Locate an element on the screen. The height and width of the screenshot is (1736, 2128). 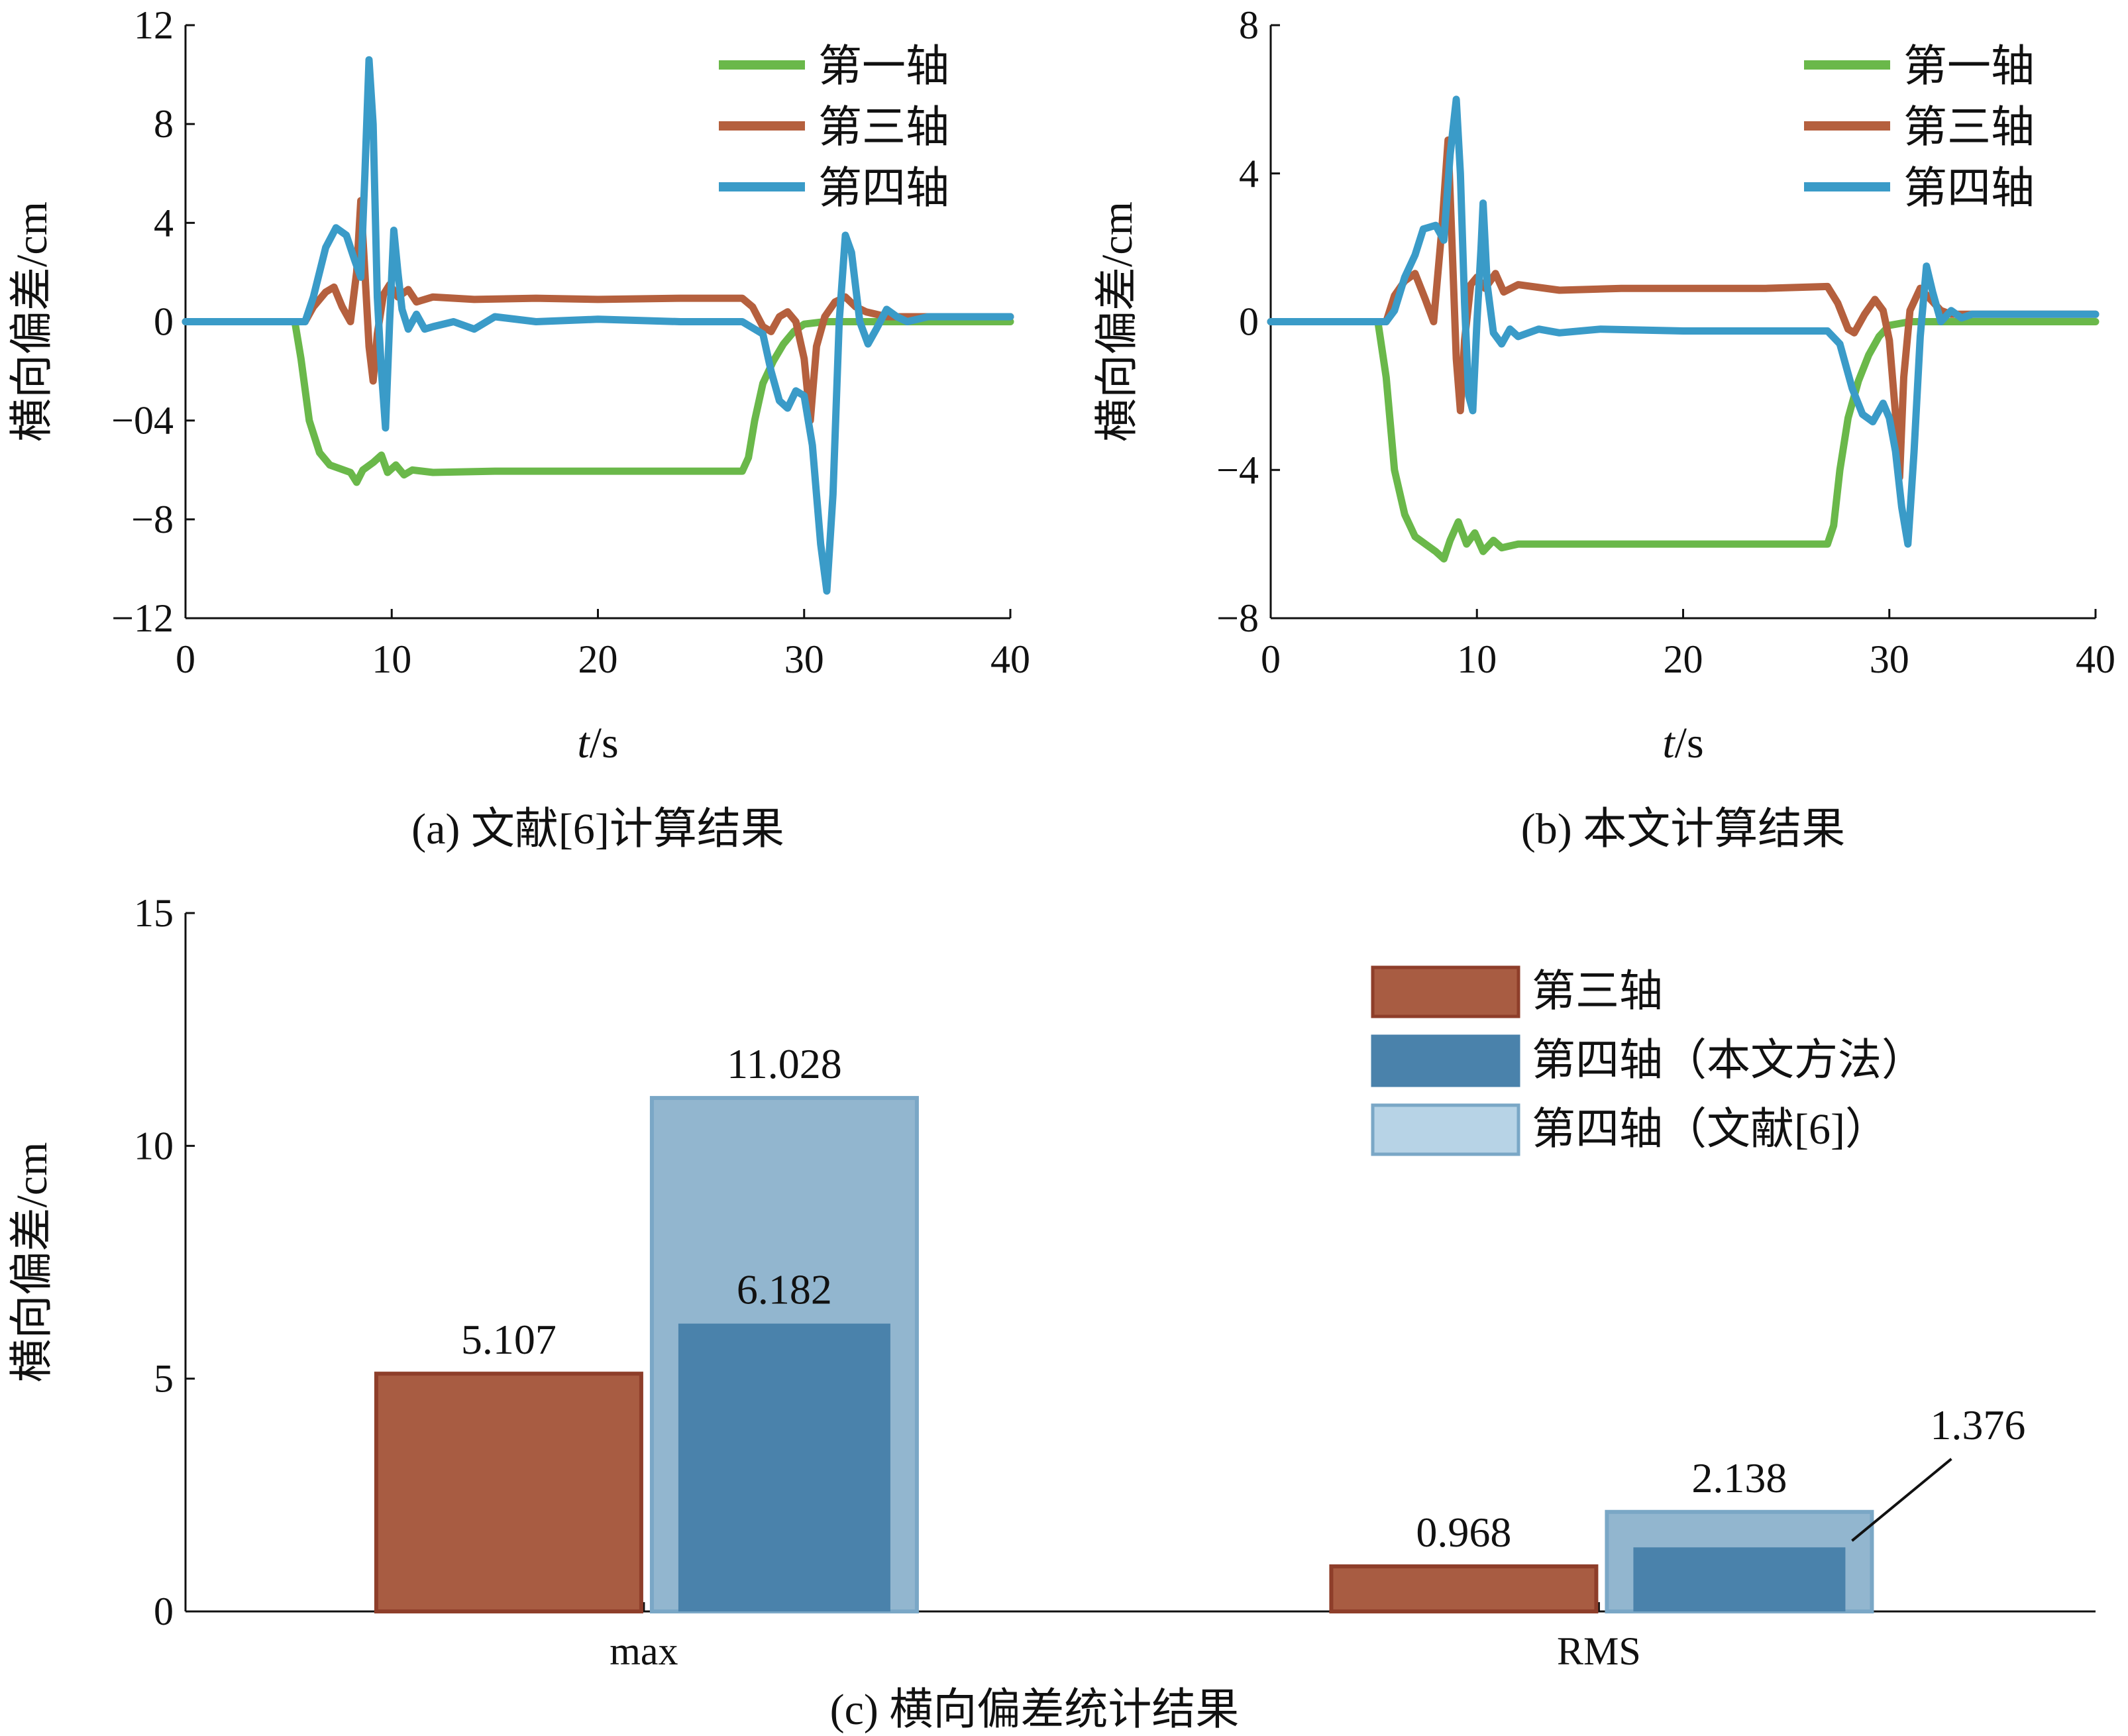
legend-label: 第四轴（文献[6]） is located at coordinates (1710, 1129).